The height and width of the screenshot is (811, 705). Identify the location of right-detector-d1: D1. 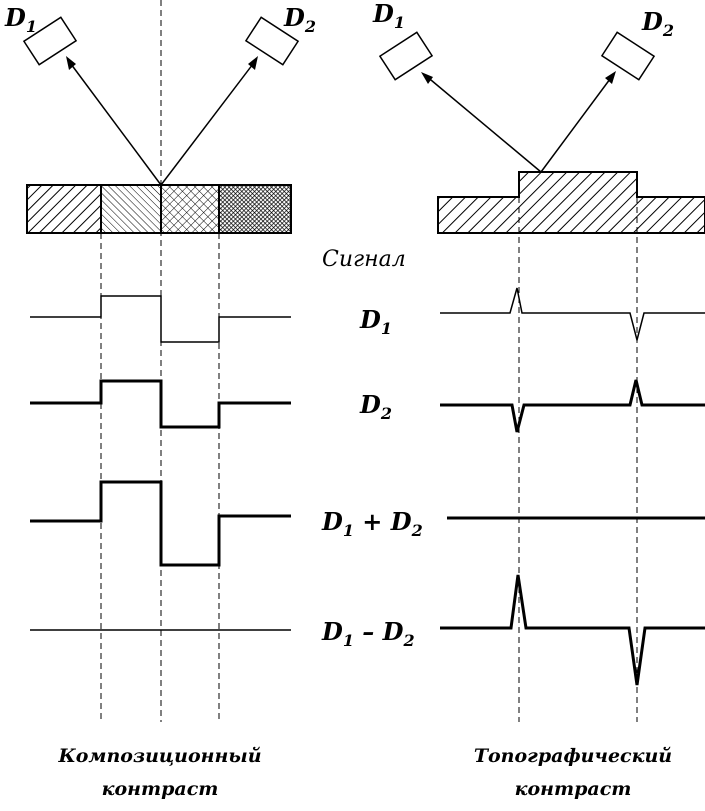
(403, 40).